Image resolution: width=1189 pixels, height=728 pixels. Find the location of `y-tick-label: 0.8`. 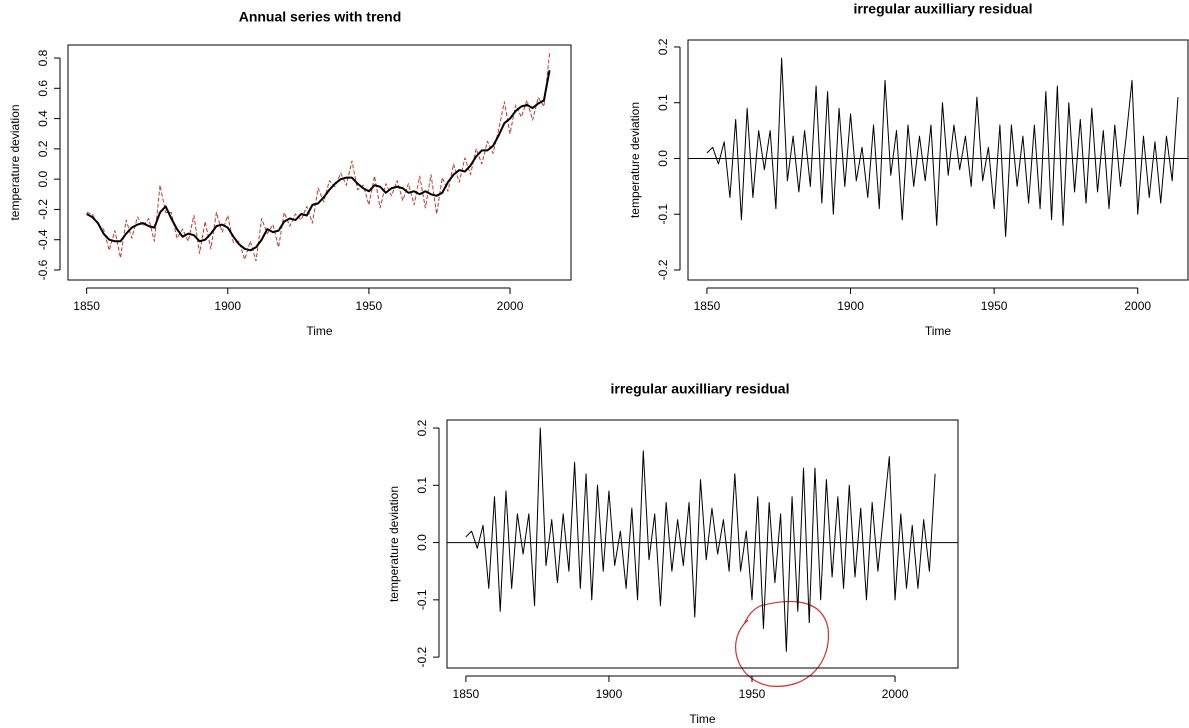

y-tick-label: 0.8 is located at coordinates (43, 57).